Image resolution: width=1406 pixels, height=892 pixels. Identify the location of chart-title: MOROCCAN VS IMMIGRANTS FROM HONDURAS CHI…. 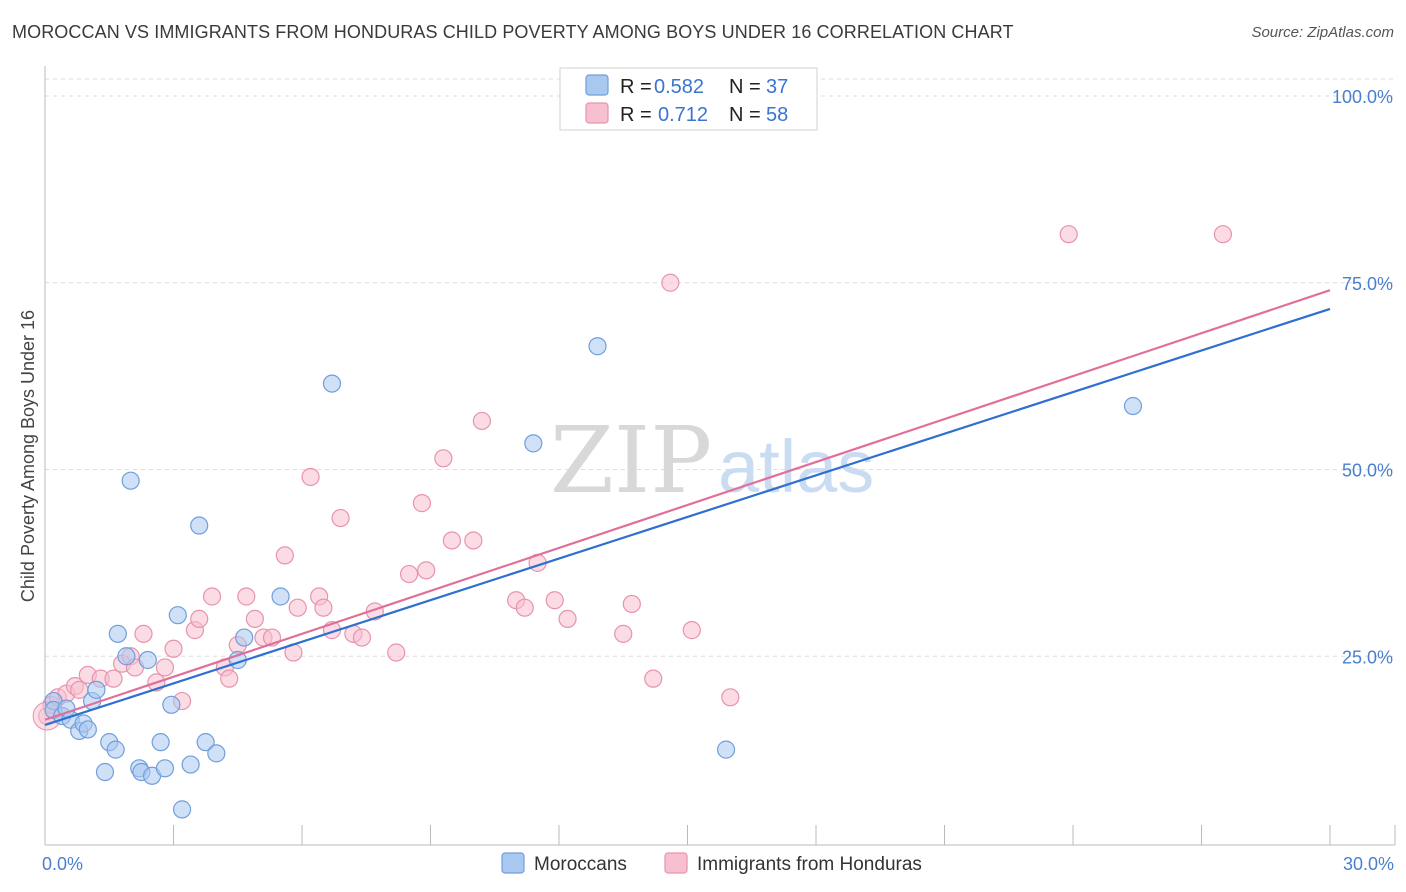
(513, 32).